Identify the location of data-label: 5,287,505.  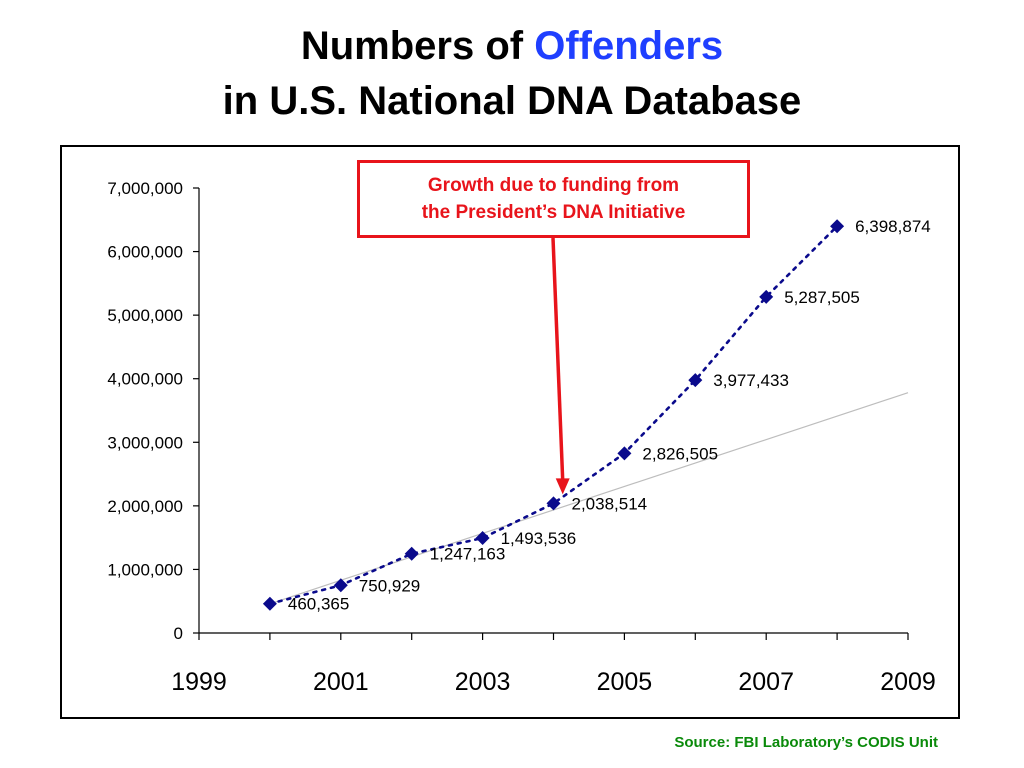
(822, 297).